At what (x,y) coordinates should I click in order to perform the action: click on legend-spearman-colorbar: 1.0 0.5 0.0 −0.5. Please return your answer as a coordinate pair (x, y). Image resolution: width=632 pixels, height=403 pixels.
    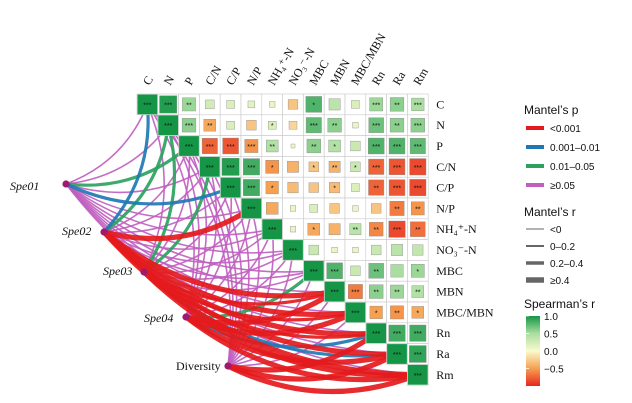
    Looking at the image, I should click on (545, 349).